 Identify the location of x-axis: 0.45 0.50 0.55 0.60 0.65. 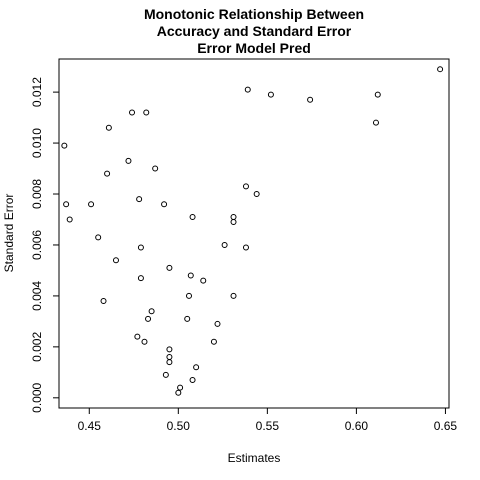
(268, 420).